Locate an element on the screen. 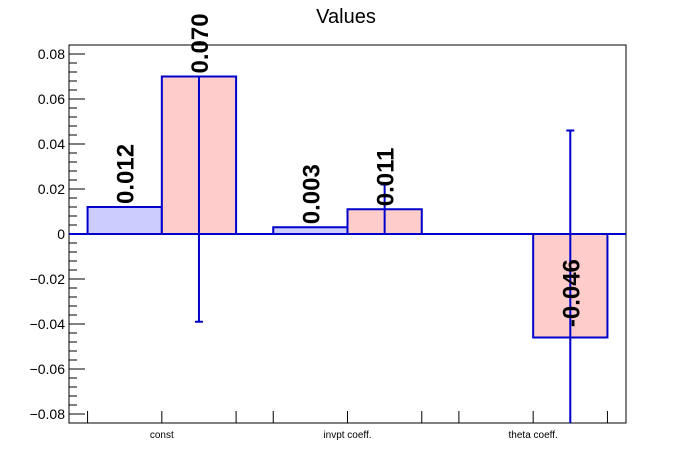  y-axis: −0.08 −0.06 −0.04 −0.02 0 0.02 0.04 0.06 0.08 is located at coordinates (57, 234).